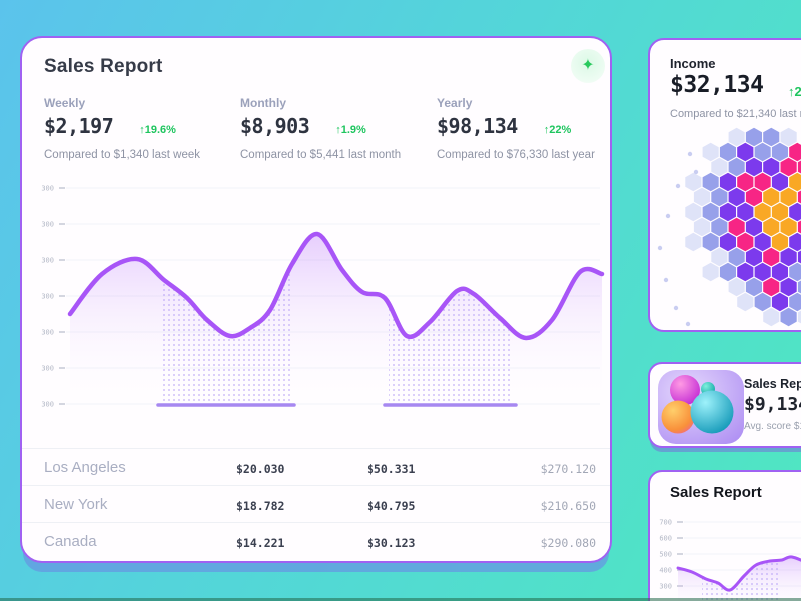 The width and height of the screenshot is (801, 601). Describe the element at coordinates (693, 63) in the screenshot. I see `income-title: Income` at that location.